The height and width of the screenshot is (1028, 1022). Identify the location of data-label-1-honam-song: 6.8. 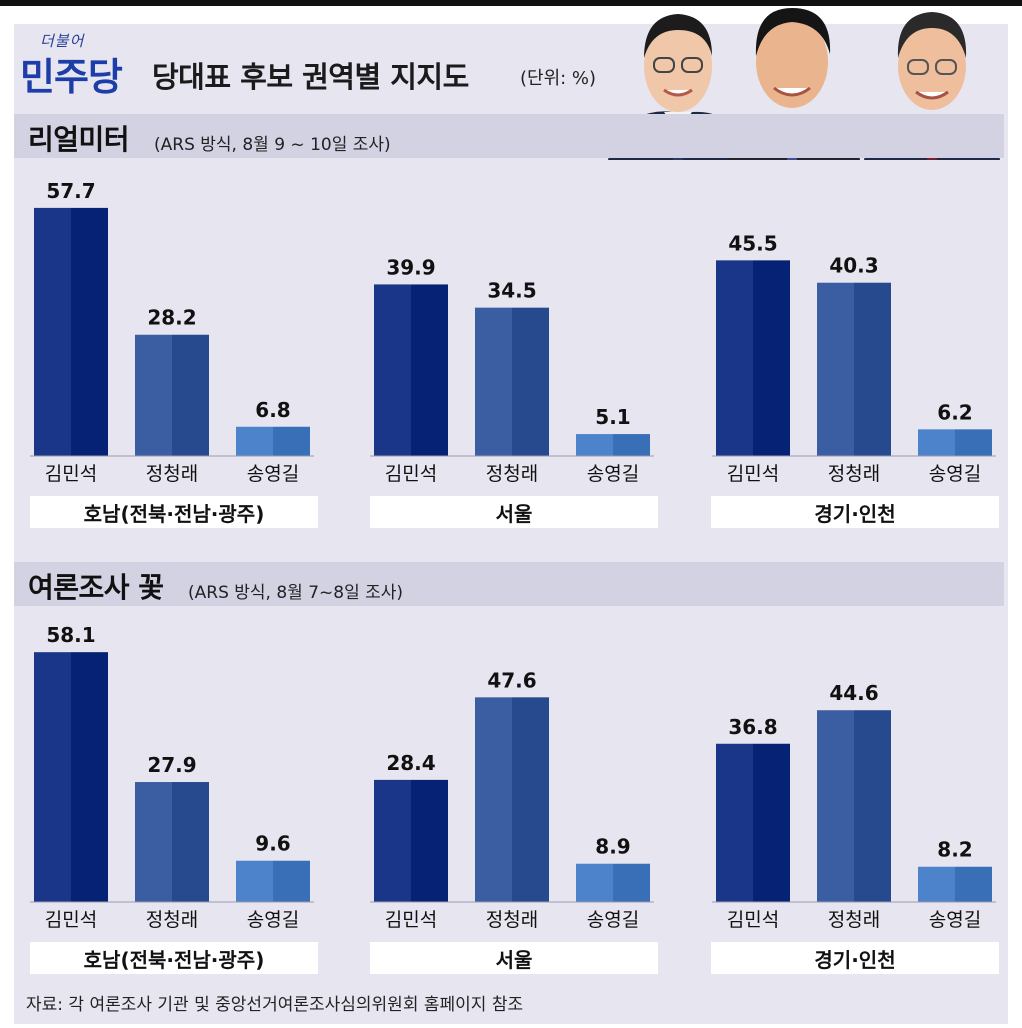
(272, 410).